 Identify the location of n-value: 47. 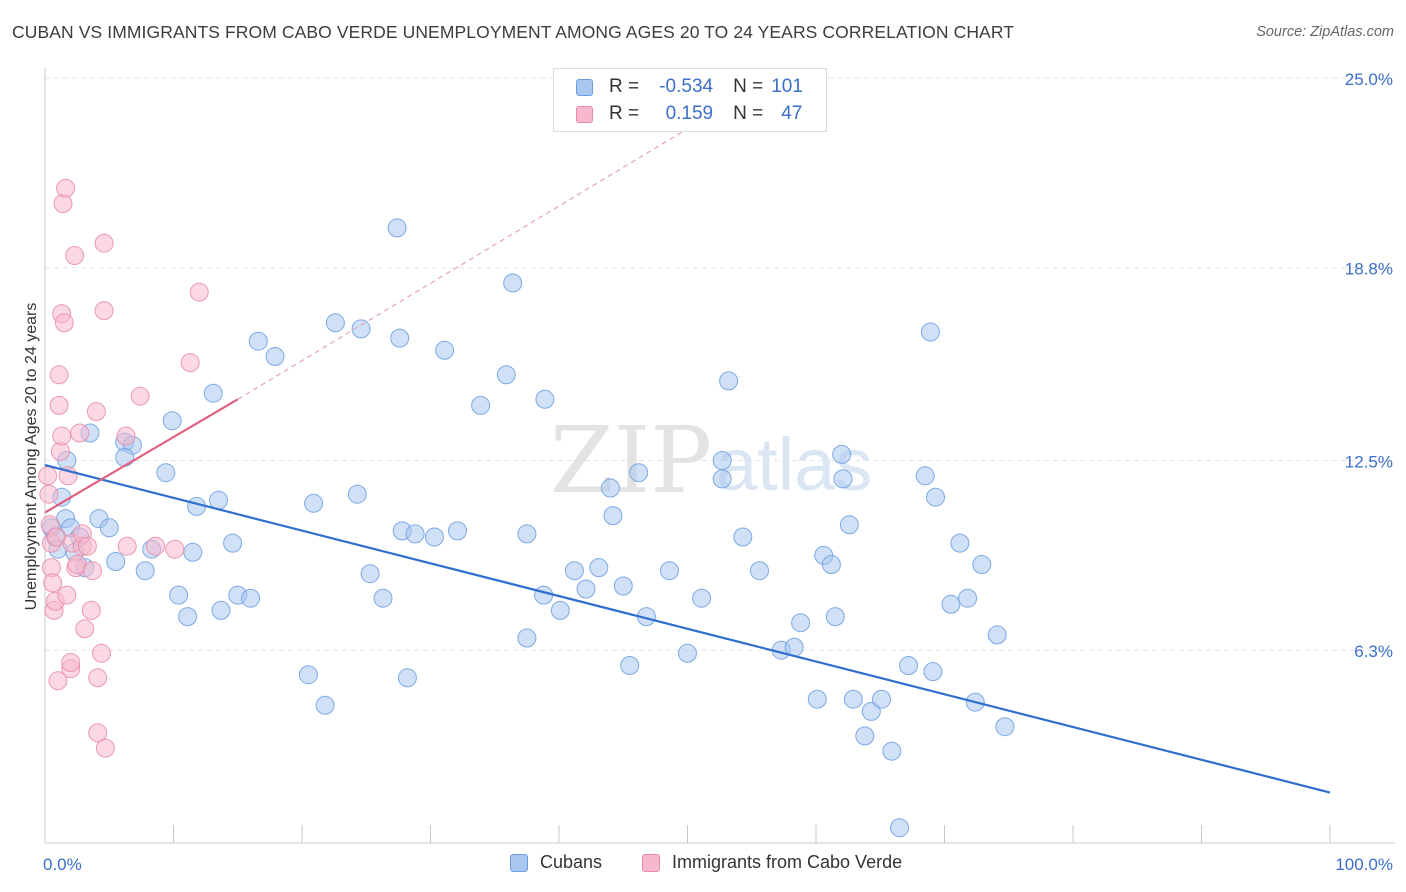
(792, 113).